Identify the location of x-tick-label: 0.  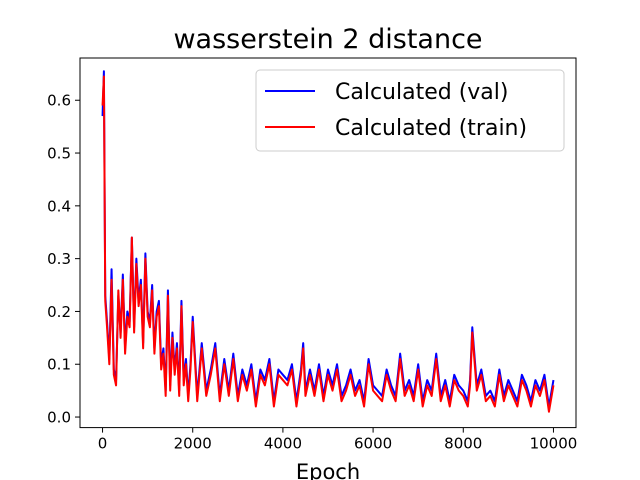
(103, 444).